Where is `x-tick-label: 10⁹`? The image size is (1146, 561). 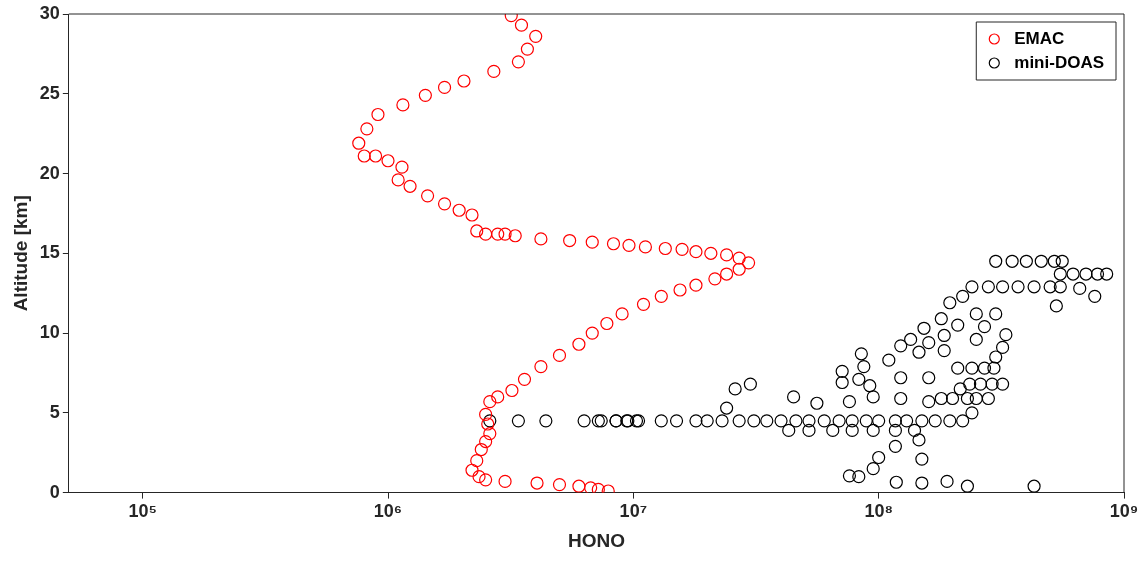
x-tick-label: 10⁹ is located at coordinates (1124, 511).